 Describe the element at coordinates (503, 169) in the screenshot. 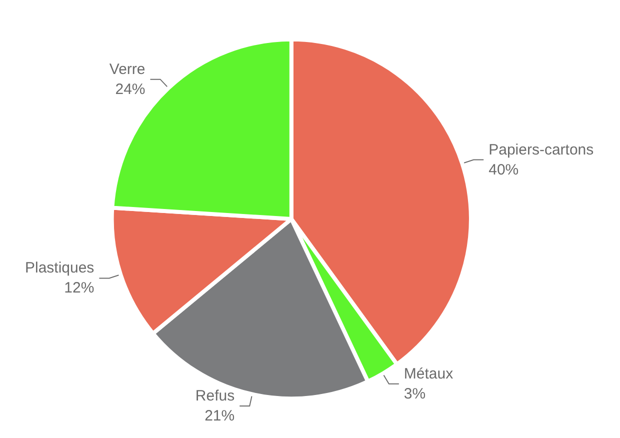

I see `data-label: 40%` at that location.